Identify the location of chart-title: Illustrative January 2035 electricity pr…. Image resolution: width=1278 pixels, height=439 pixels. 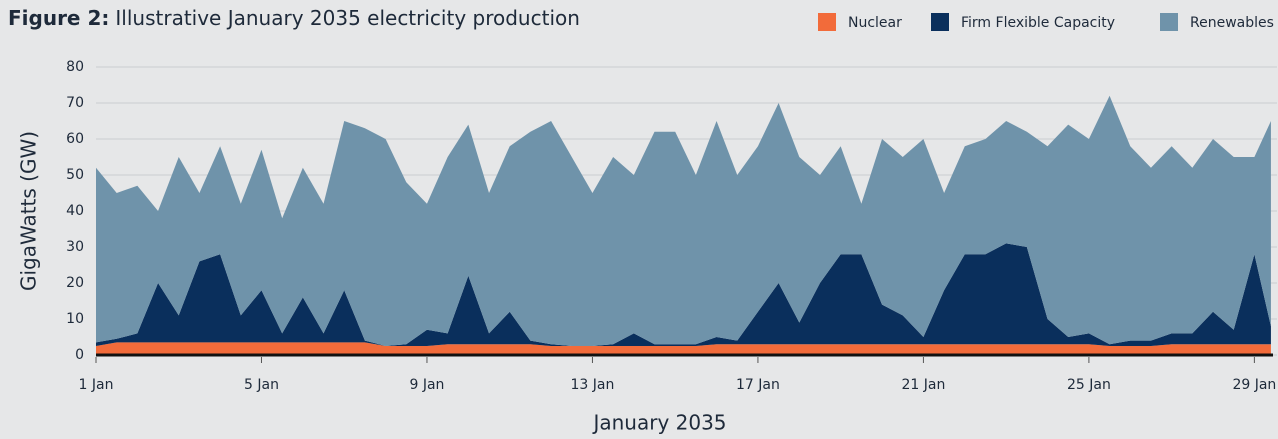
(347, 18).